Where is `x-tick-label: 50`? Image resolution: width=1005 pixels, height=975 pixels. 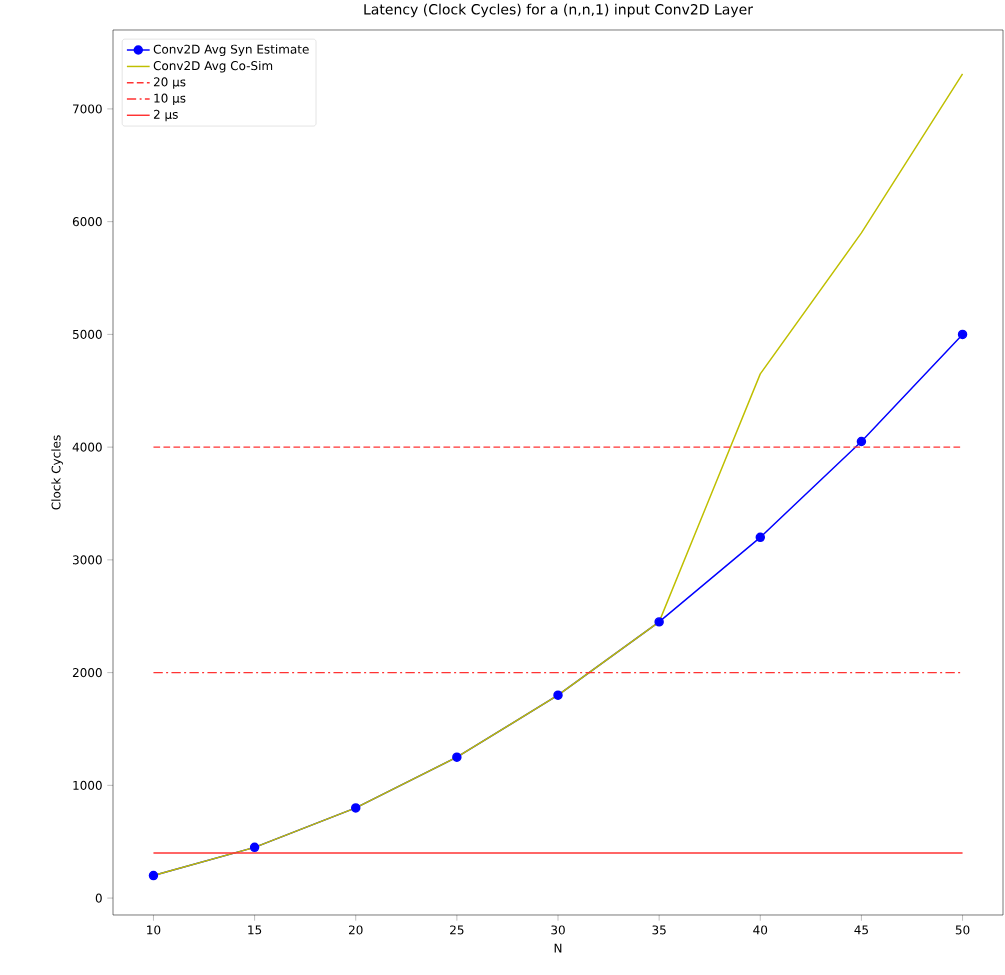 x-tick-label: 50 is located at coordinates (962, 930).